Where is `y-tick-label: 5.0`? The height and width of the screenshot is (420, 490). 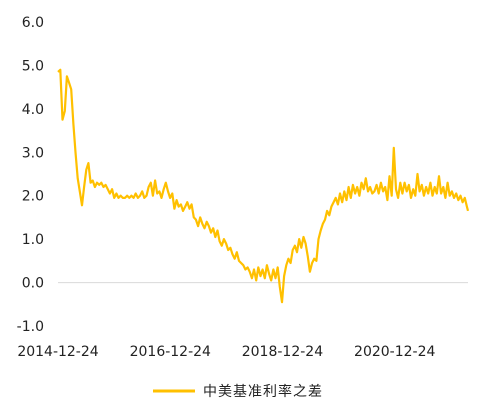 y-tick-label: 5.0 is located at coordinates (33, 66).